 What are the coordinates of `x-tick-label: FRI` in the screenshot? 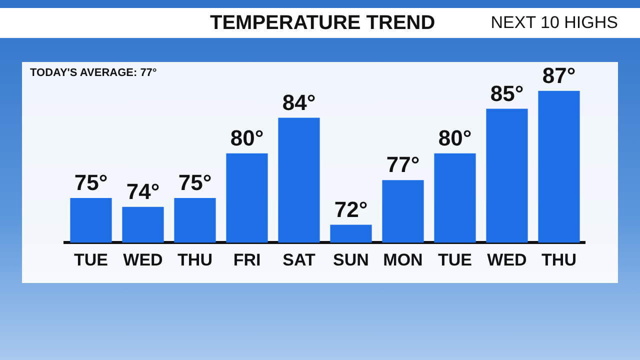 It's located at (247, 260).